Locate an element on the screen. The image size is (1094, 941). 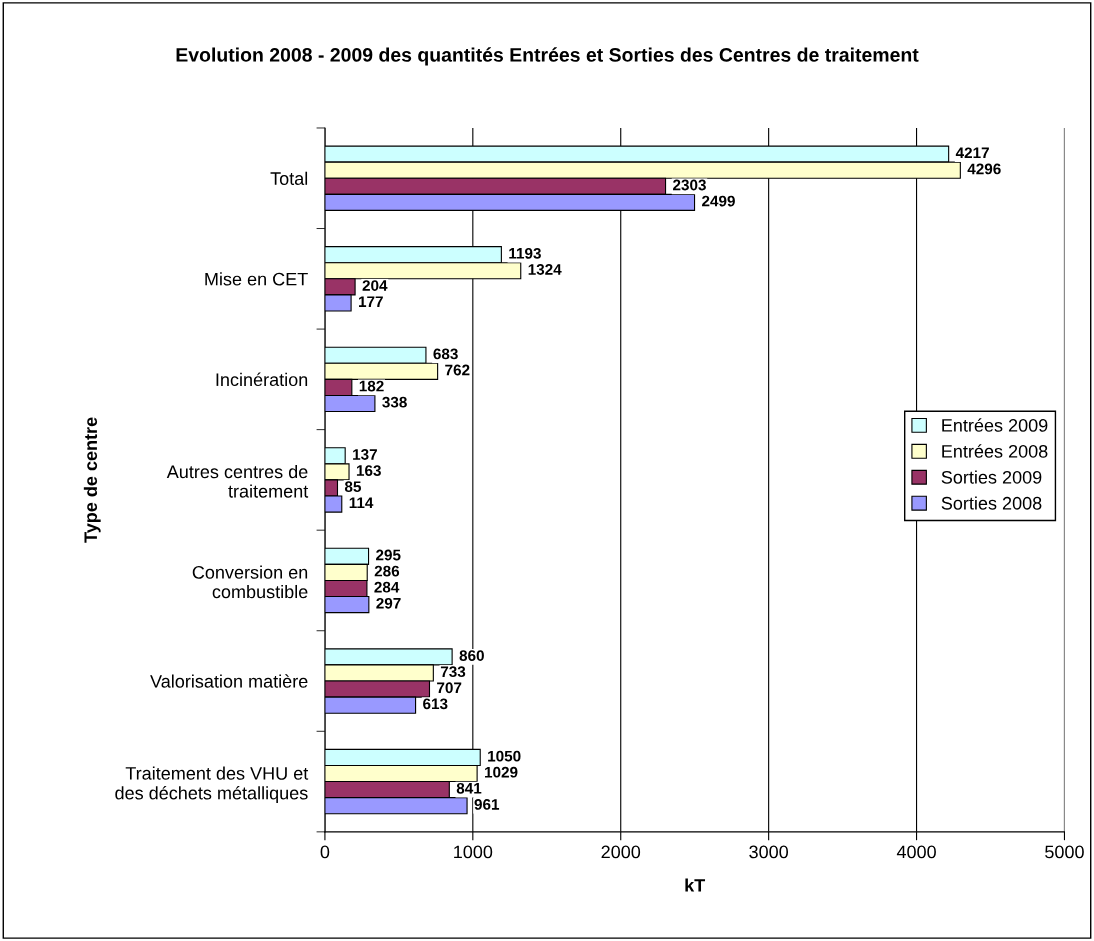
data-label: 707 is located at coordinates (449, 688).